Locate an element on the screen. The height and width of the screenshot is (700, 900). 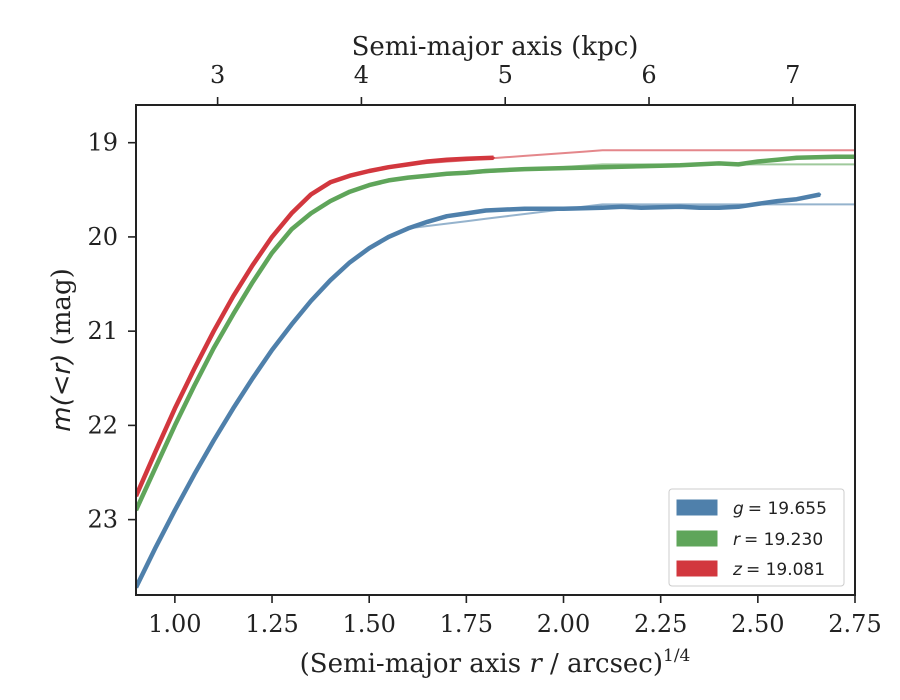
top-tick-label: 3 is located at coordinates (217, 75).